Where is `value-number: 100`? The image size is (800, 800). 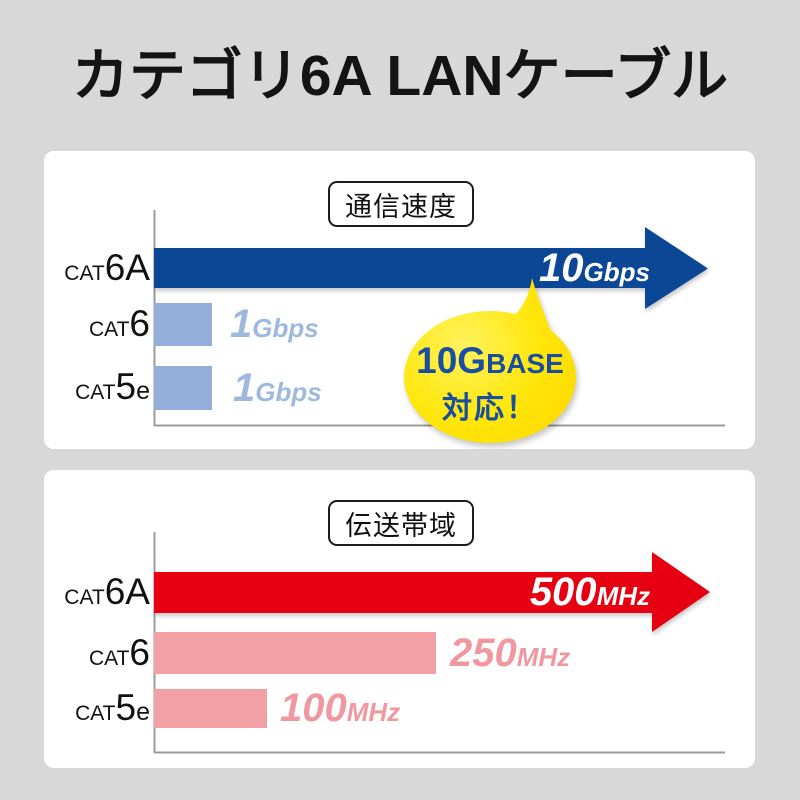
value-number: 100 is located at coordinates (313, 708).